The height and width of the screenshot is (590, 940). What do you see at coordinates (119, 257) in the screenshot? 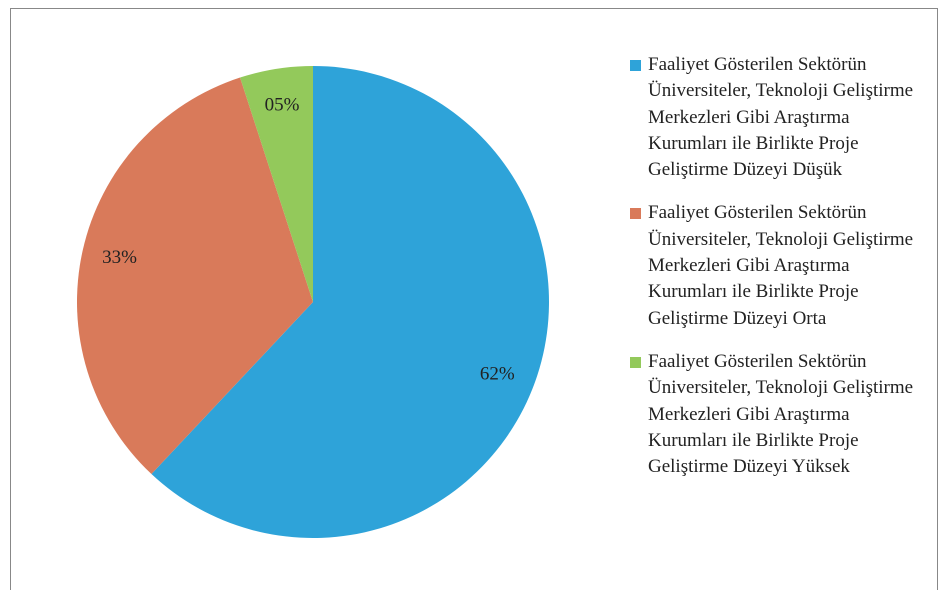
I see `data-label: 33%` at bounding box center [119, 257].